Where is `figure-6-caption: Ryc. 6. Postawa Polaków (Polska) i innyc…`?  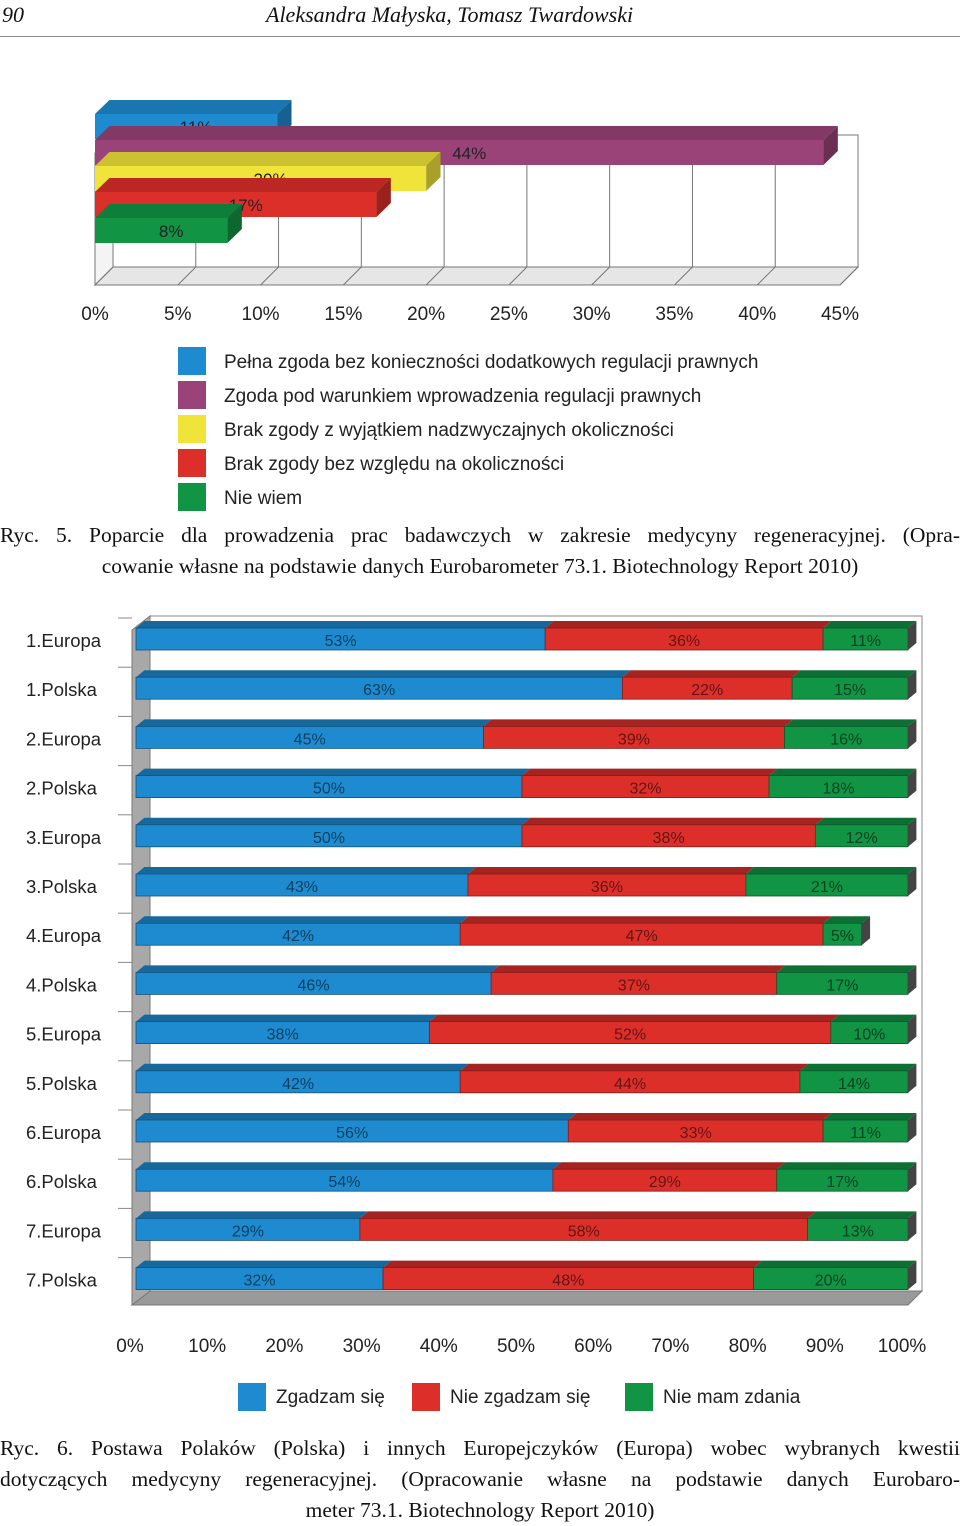 figure-6-caption: Ryc. 6. Postawa Polaków (Polska) i innyc… is located at coordinates (480, 1479).